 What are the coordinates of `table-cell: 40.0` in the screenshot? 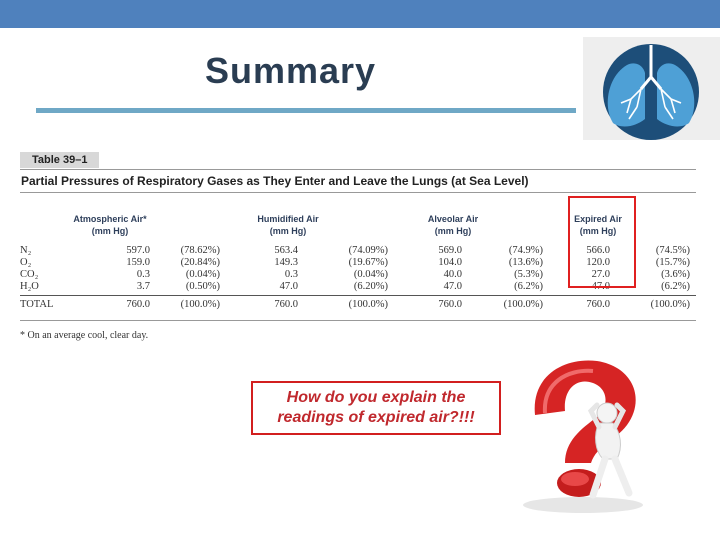 It's located at (452, 274).